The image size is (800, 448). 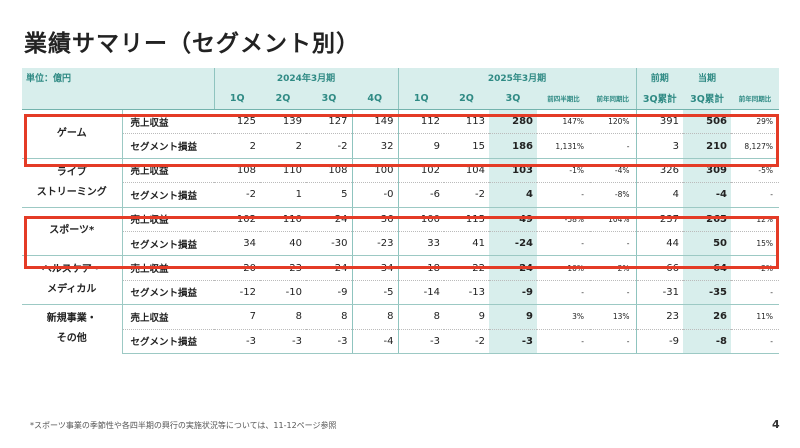 I want to click on value-cell: 15%, so click(x=755, y=243).